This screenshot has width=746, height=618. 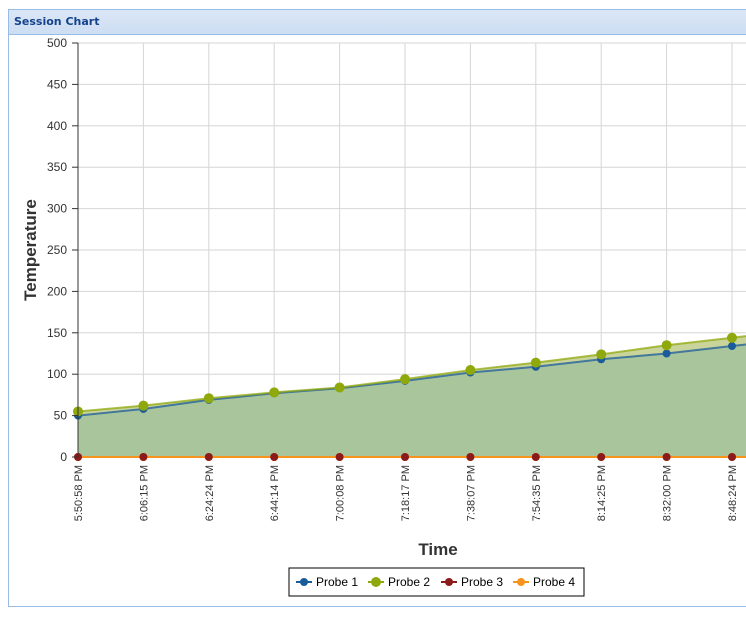 I want to click on legend-box, so click(x=436, y=582).